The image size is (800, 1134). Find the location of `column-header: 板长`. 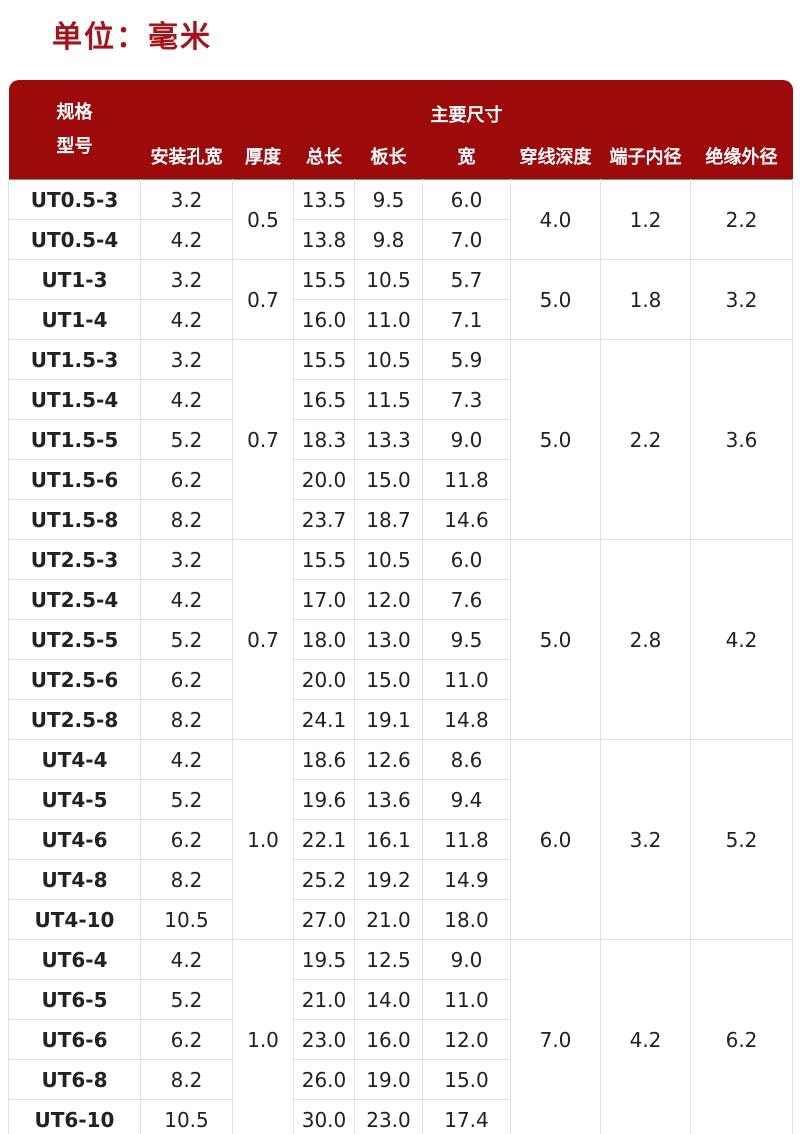

column-header: 板长 is located at coordinates (388, 156).